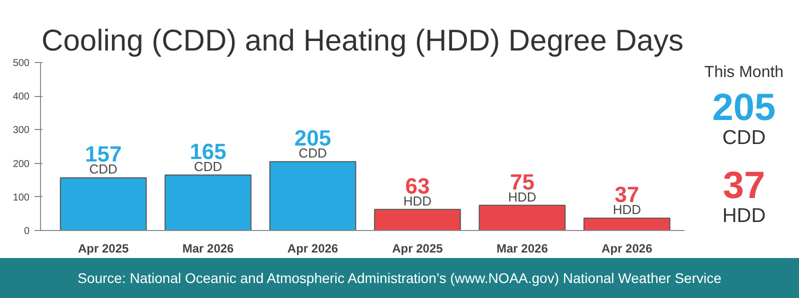  I want to click on source-note: Source: National Oceanic and Atmospheric Administration’s (www.NOAA.gov) National Weather Service, so click(400, 278).